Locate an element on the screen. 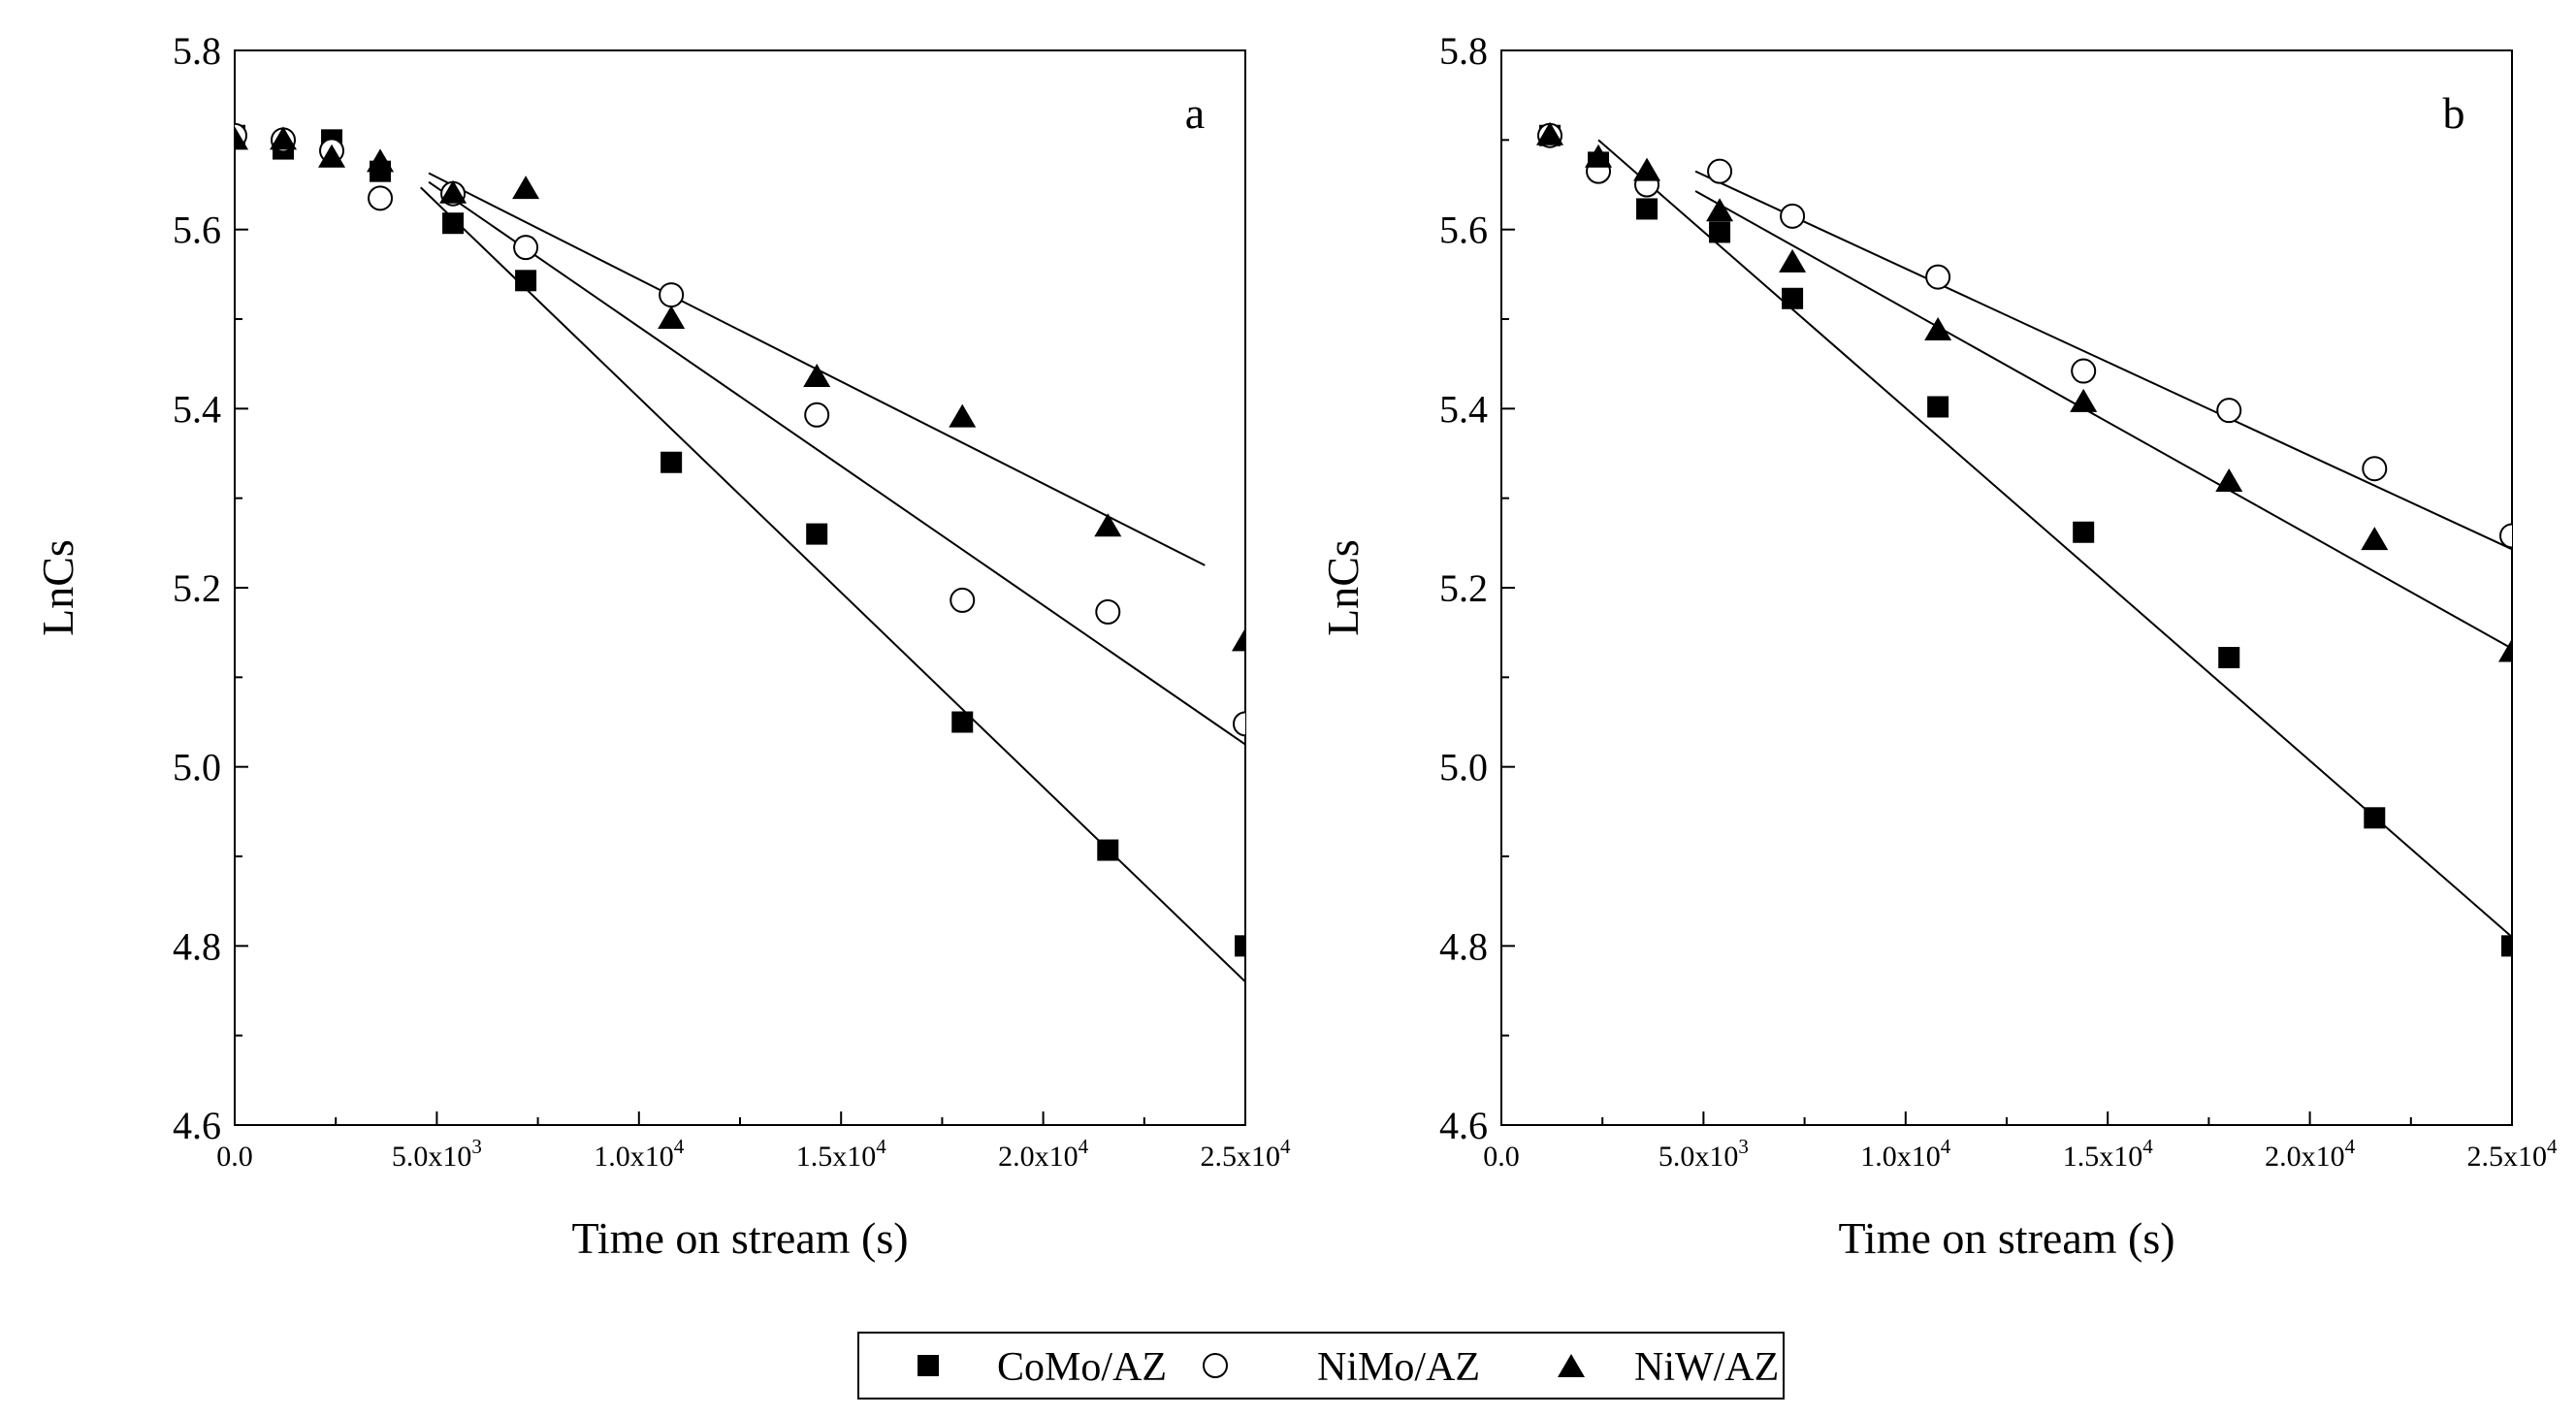 The image size is (2576, 1416). fit-line-niw-az is located at coordinates (2103, 420).